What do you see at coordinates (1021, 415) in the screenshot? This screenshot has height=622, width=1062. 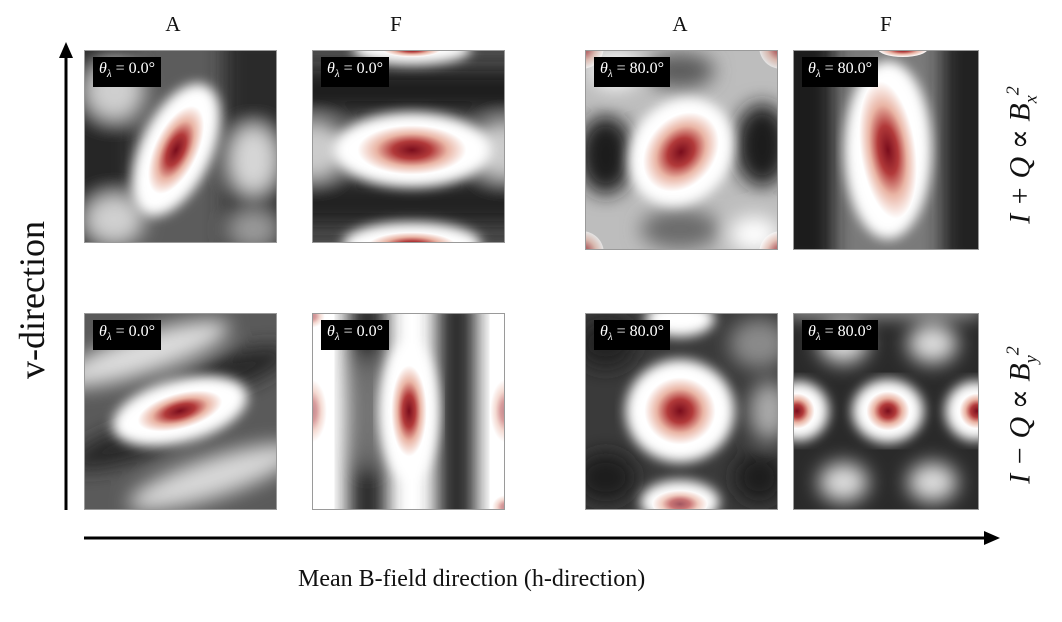 I see `row-label-bottom: I − Q ∝ By2` at bounding box center [1021, 415].